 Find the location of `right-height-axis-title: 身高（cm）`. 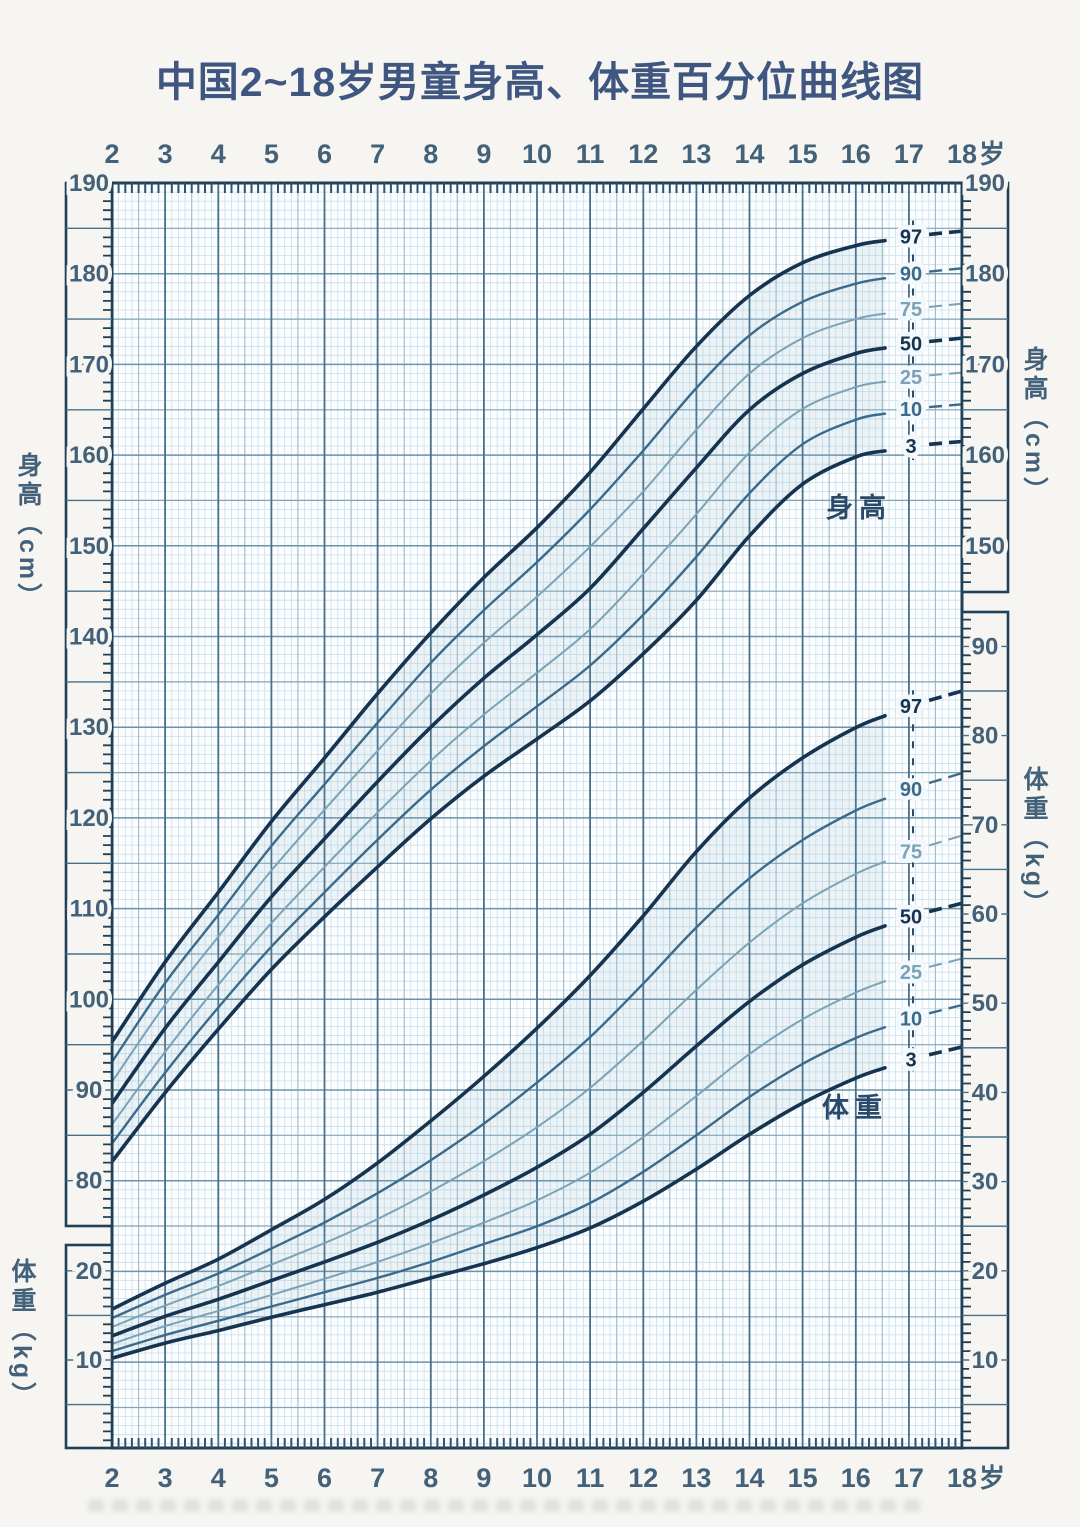

right-height-axis-title: 身高（cm） is located at coordinates (1034, 426).